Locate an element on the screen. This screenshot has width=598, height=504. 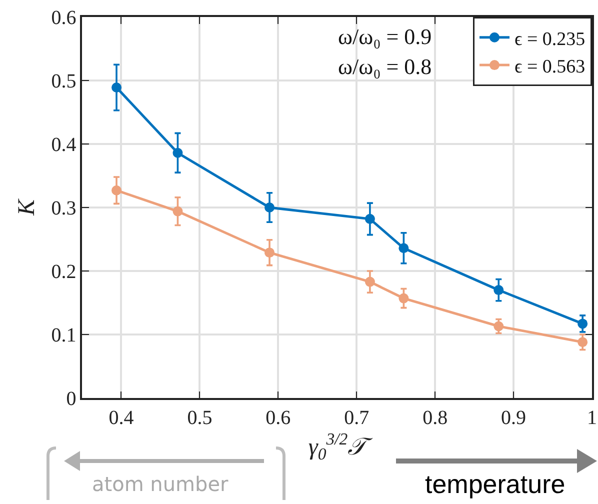
y-tick-label: 0.2 is located at coordinates (63, 272).